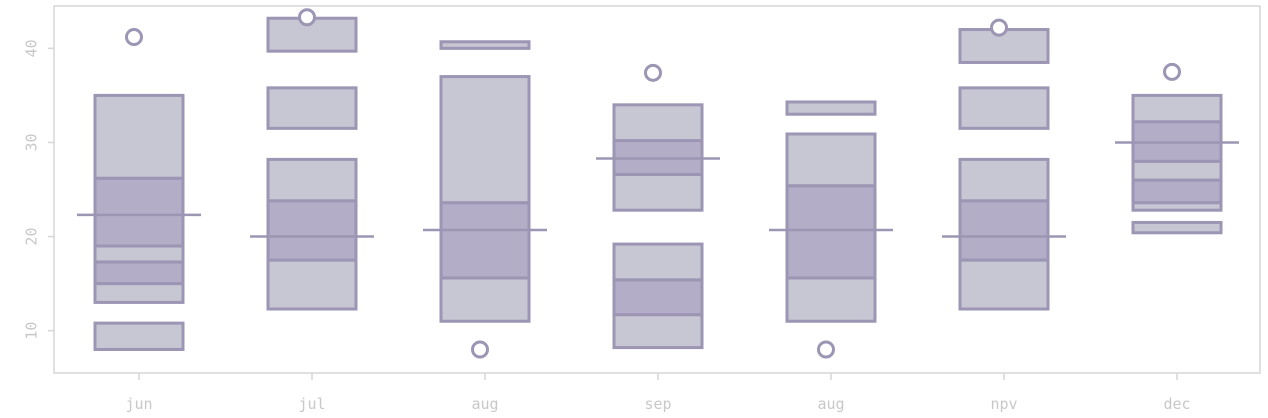 The height and width of the screenshot is (418, 1268). What do you see at coordinates (32, 237) in the screenshot?
I see `y-tick-label: 20` at bounding box center [32, 237].